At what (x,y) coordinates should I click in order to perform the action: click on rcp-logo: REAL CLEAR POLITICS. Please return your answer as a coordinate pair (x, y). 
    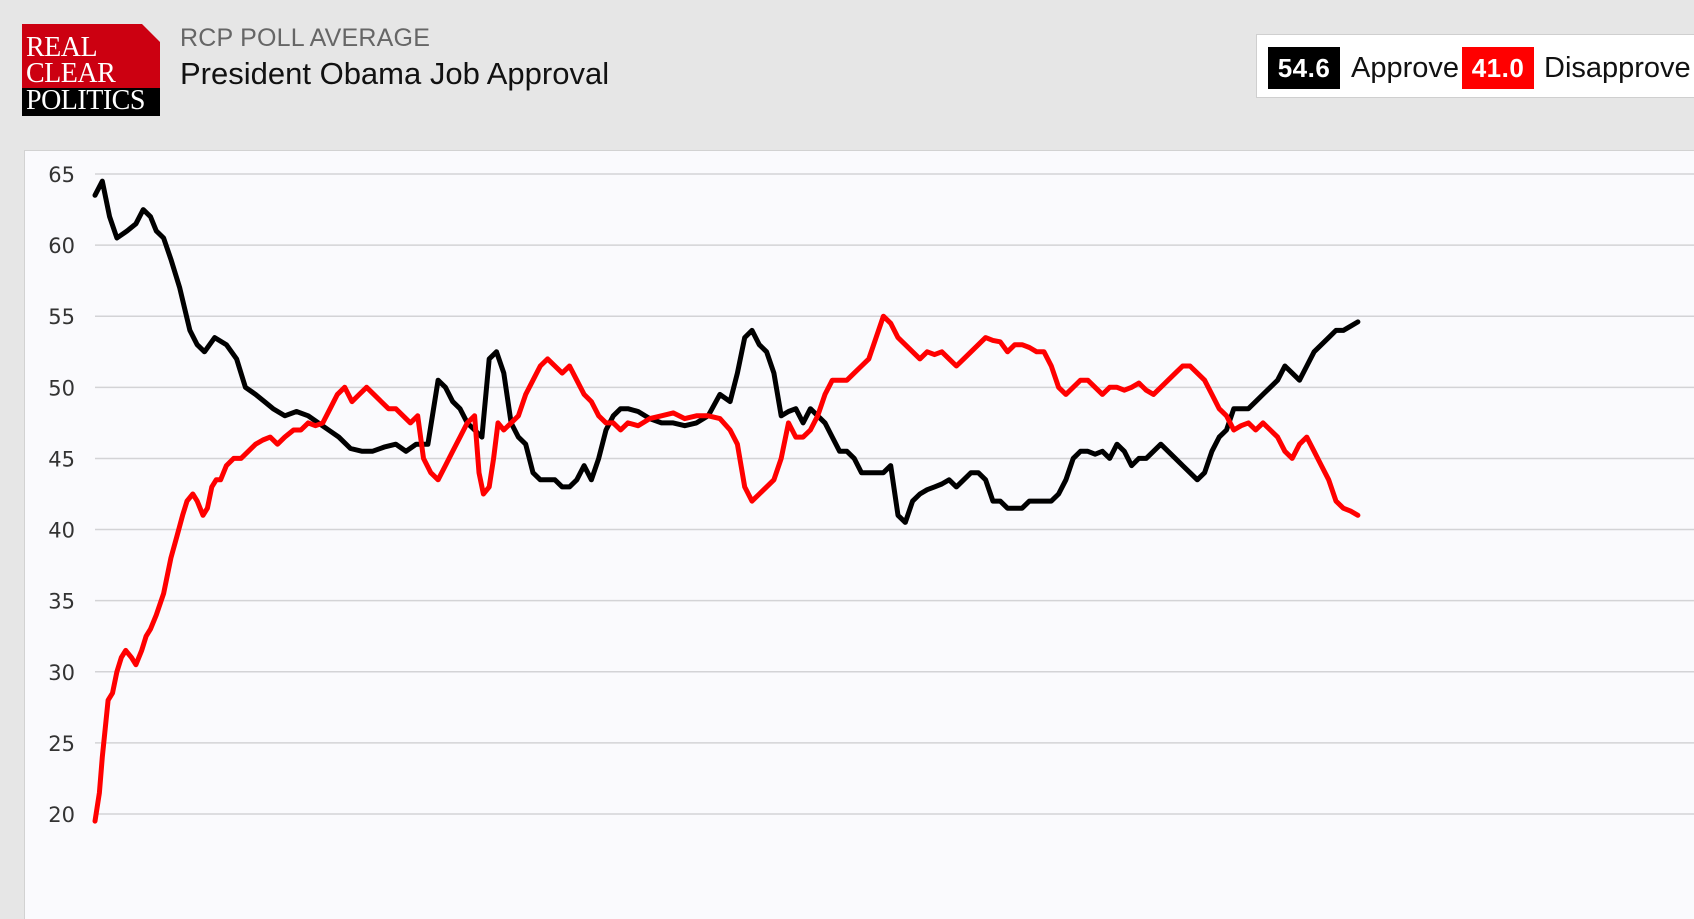
    Looking at the image, I should click on (91, 70).